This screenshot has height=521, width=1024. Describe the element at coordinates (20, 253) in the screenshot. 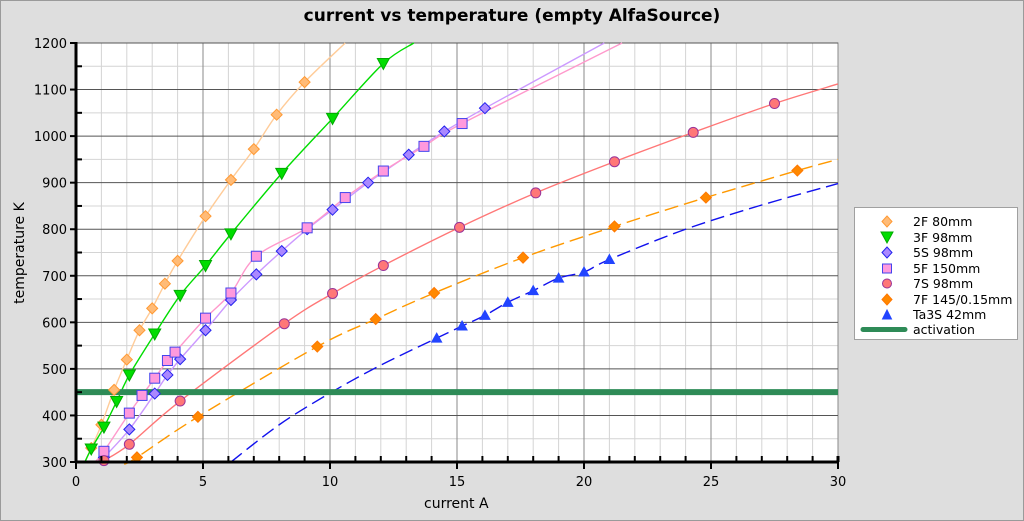

I see `y-axis-label: temperature K` at that location.